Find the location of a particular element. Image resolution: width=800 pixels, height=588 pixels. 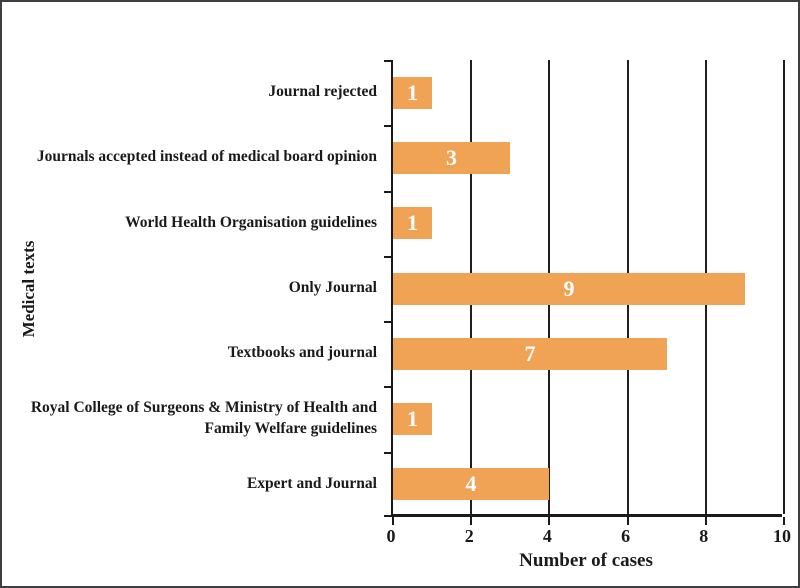

bar-5: 1 is located at coordinates (412, 419).